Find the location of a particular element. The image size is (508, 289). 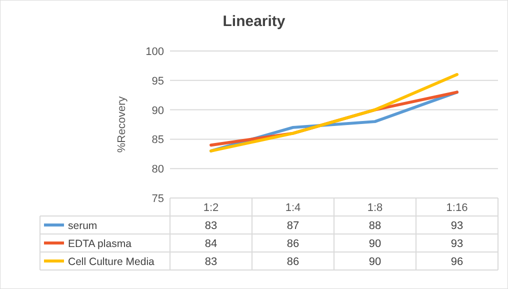

y-tick-label: 100 is located at coordinates (155, 52).